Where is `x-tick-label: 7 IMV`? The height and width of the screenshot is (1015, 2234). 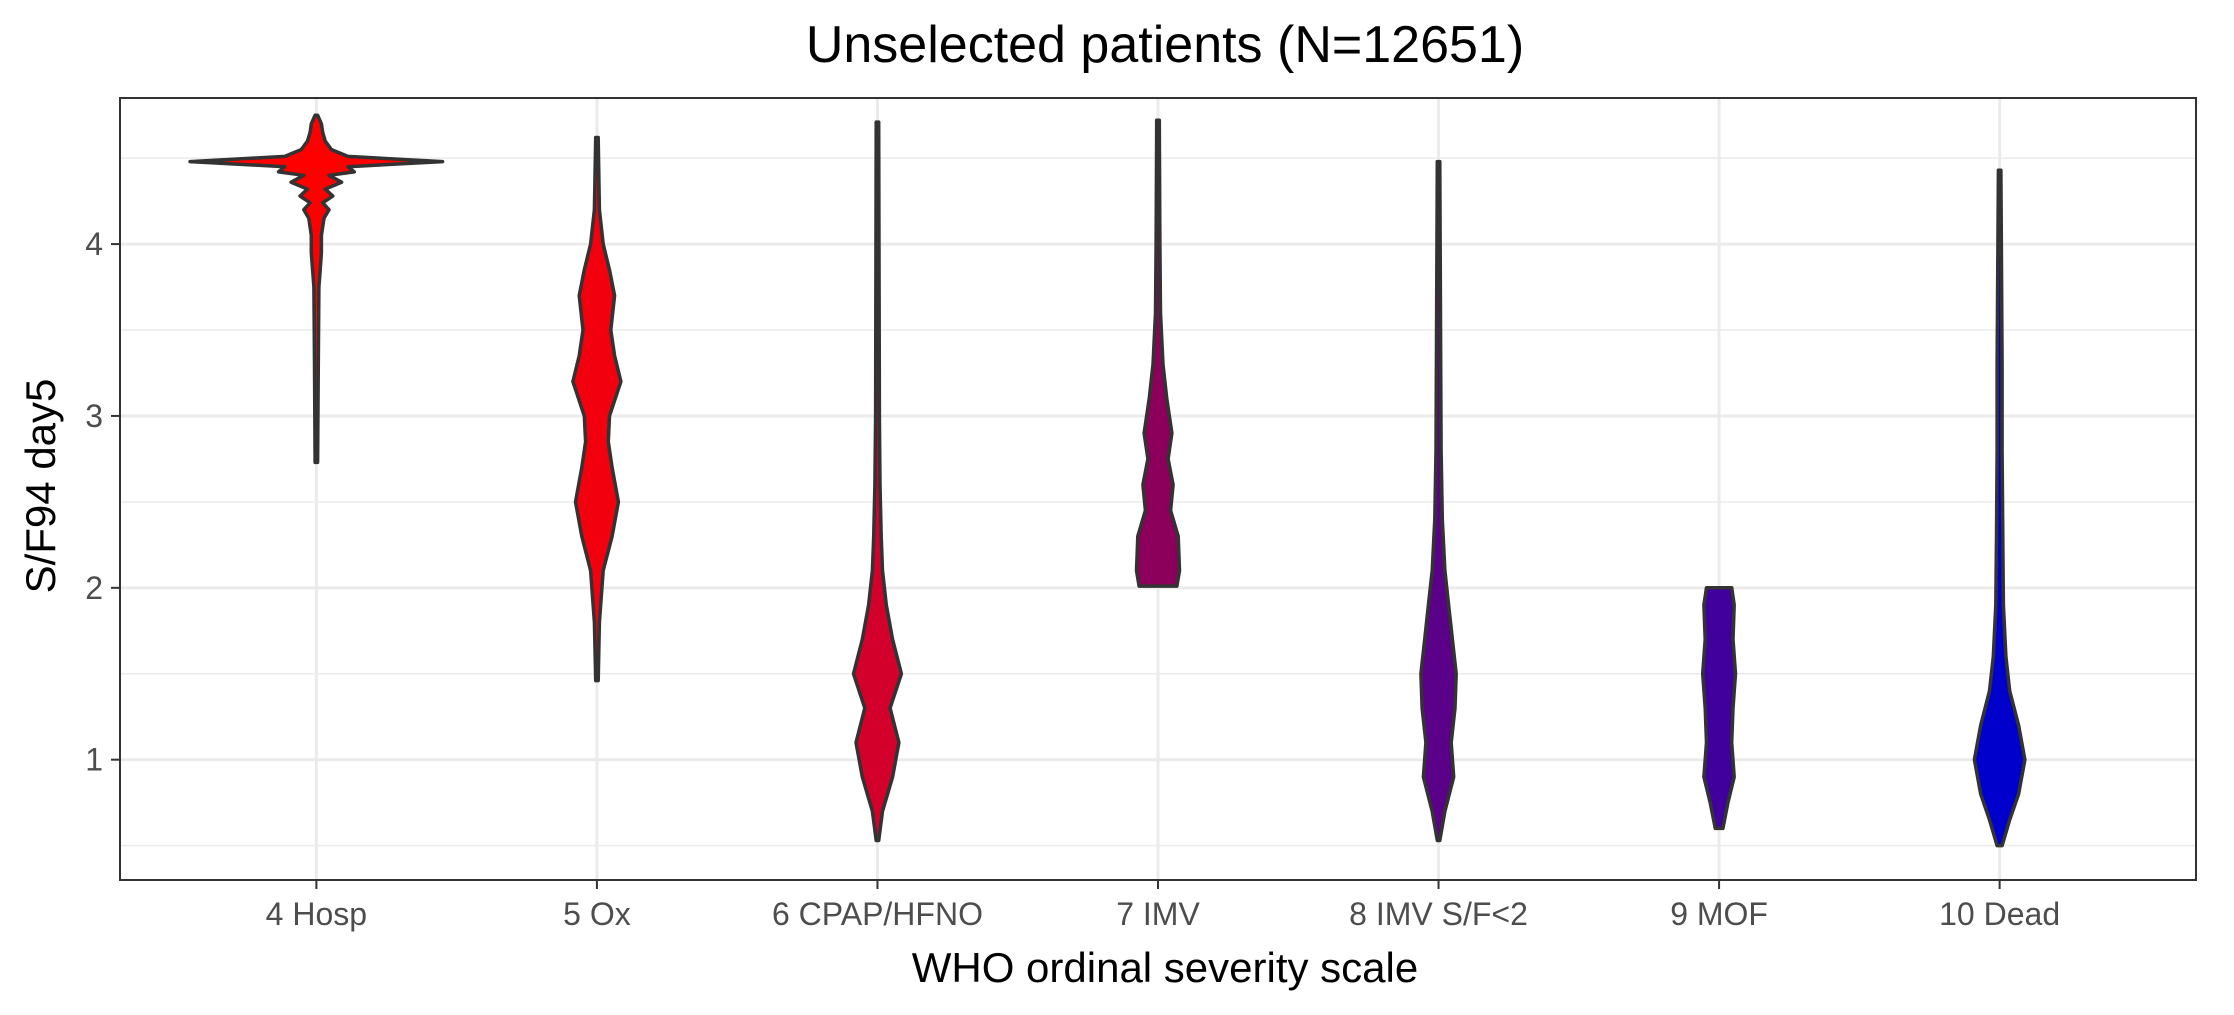
x-tick-label: 7 IMV is located at coordinates (1158, 914).